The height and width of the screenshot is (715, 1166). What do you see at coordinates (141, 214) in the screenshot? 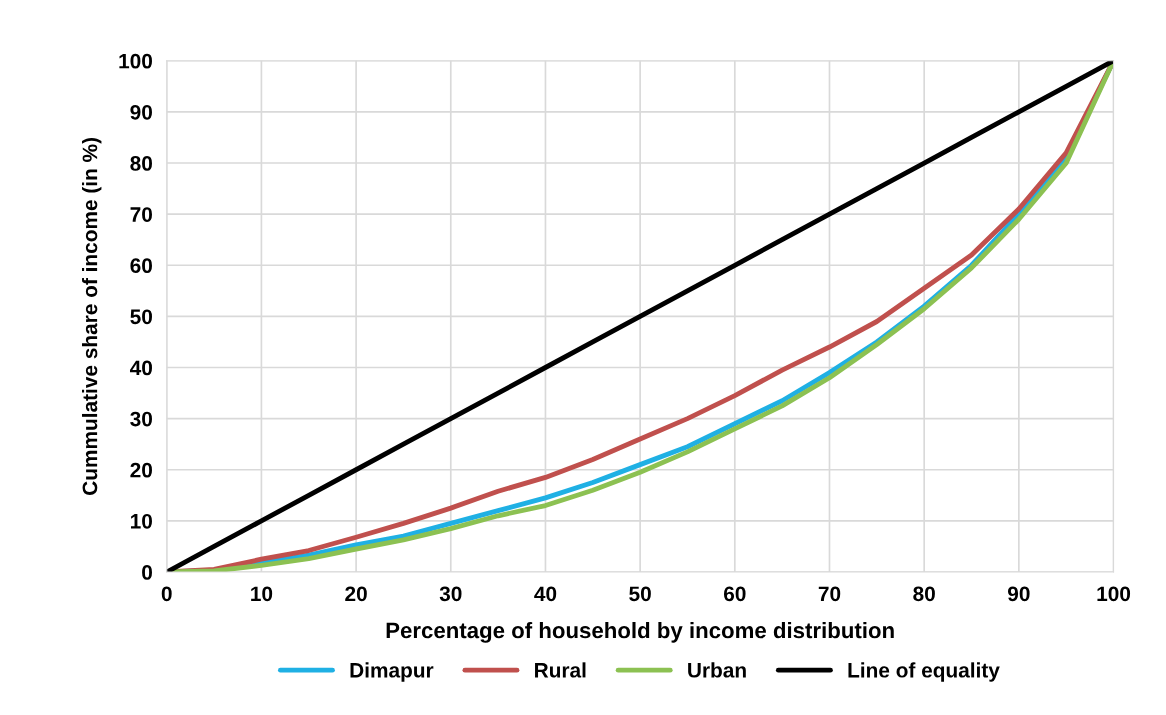
I see `y-tick-label: 70` at bounding box center [141, 214].